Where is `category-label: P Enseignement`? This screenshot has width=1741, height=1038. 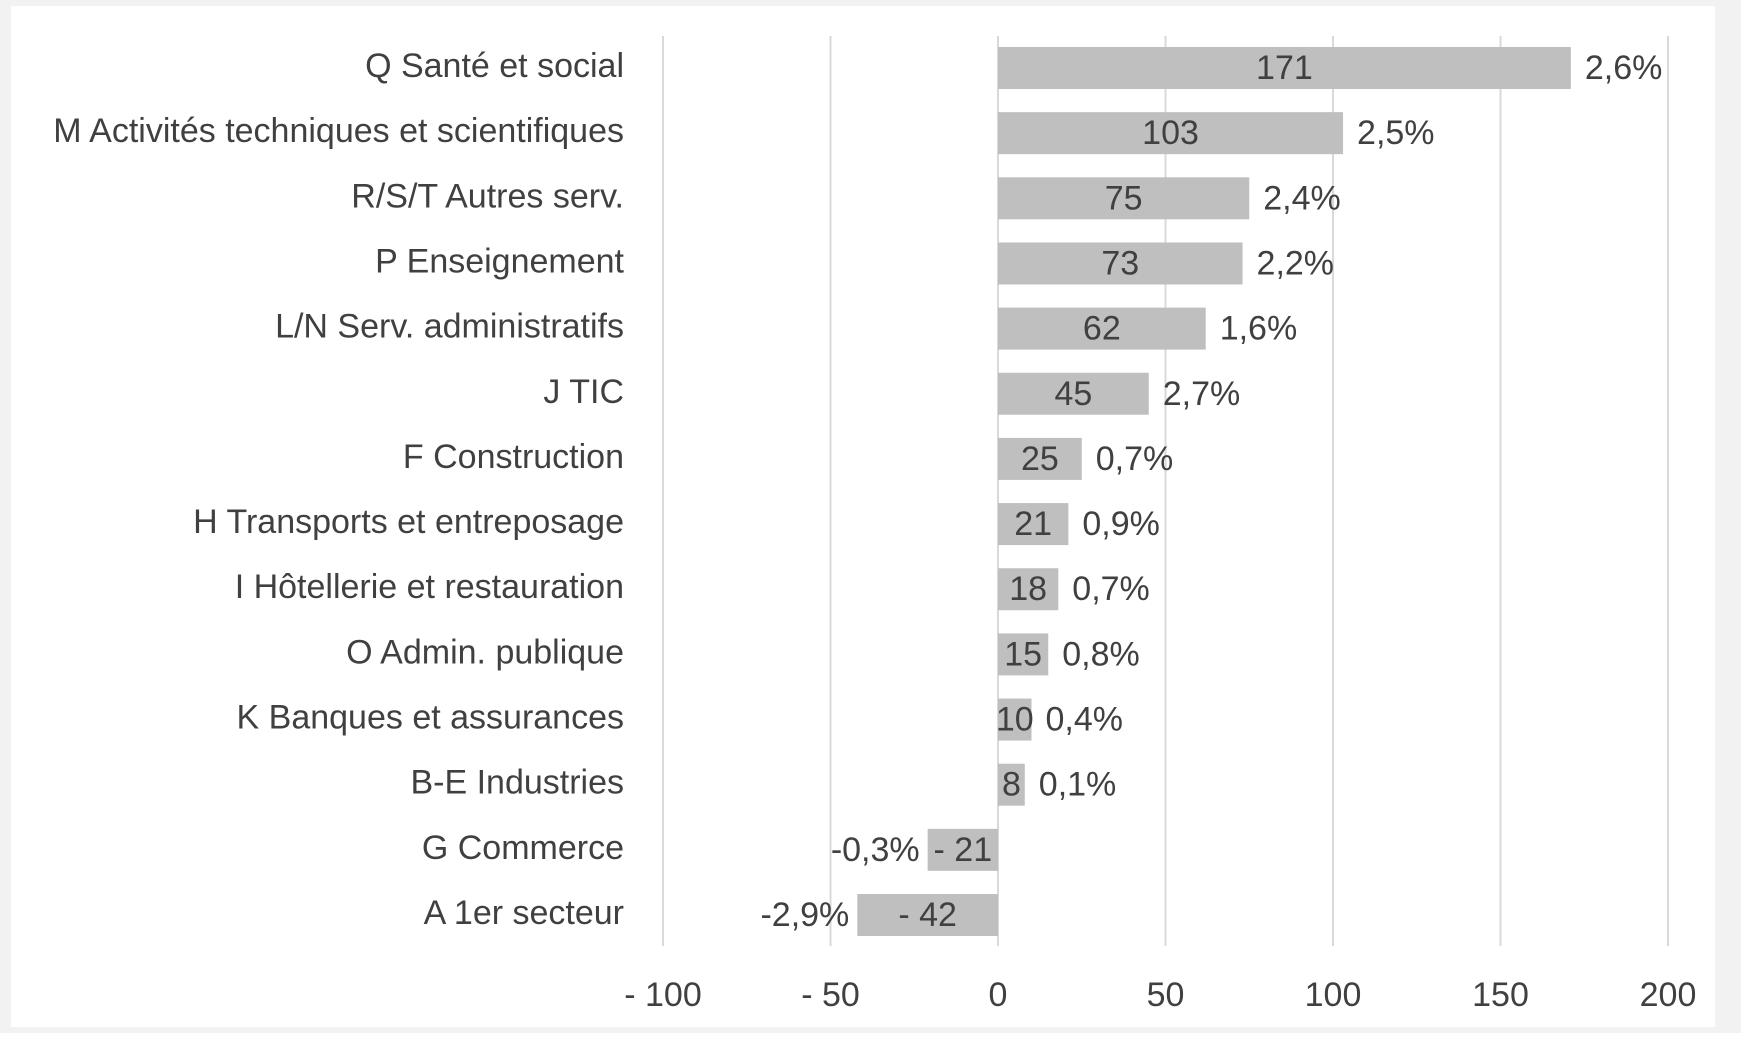
category-label: P Enseignement is located at coordinates (499, 261).